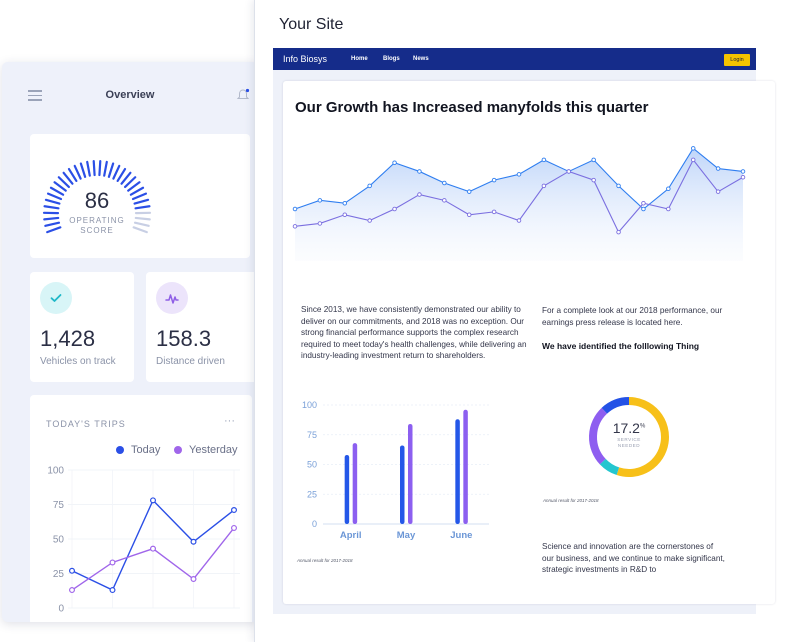 This screenshot has height=642, width=810. I want to click on nav-blogs: Blogs, so click(391, 59).